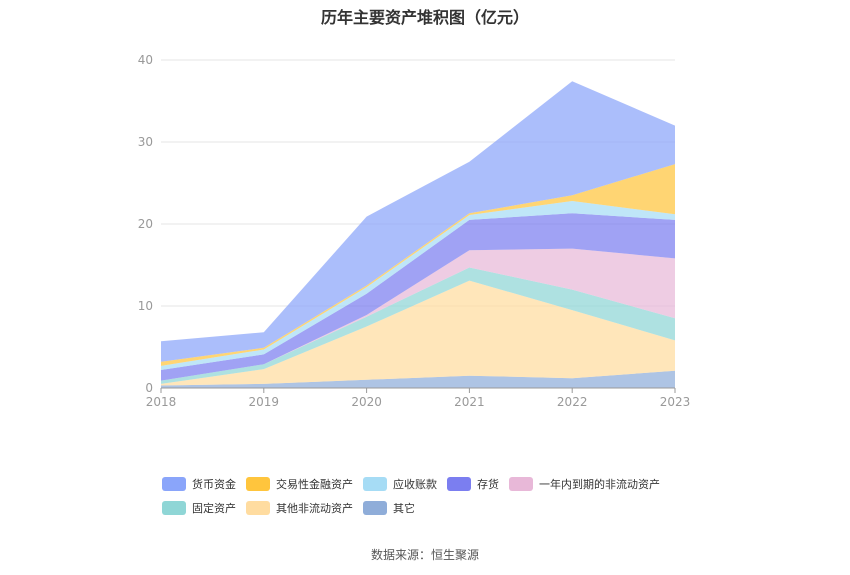 This screenshot has width=850, height=575. I want to click on x-tick-label: 2019, so click(264, 402).